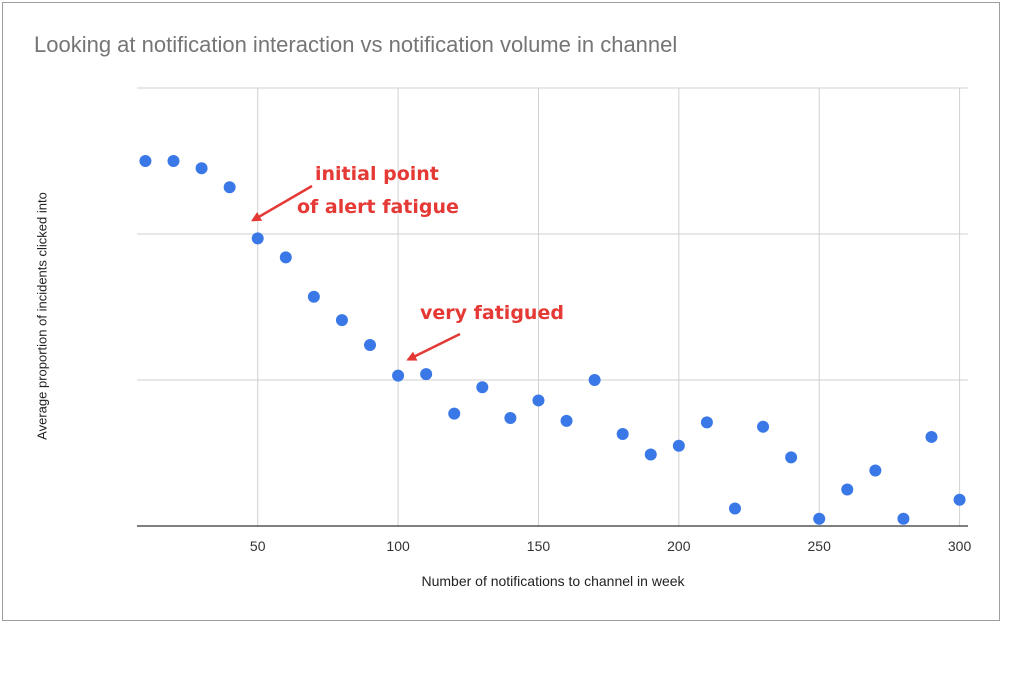 Image resolution: width=1024 pixels, height=683 pixels. I want to click on x-tick-label: 200, so click(679, 546).